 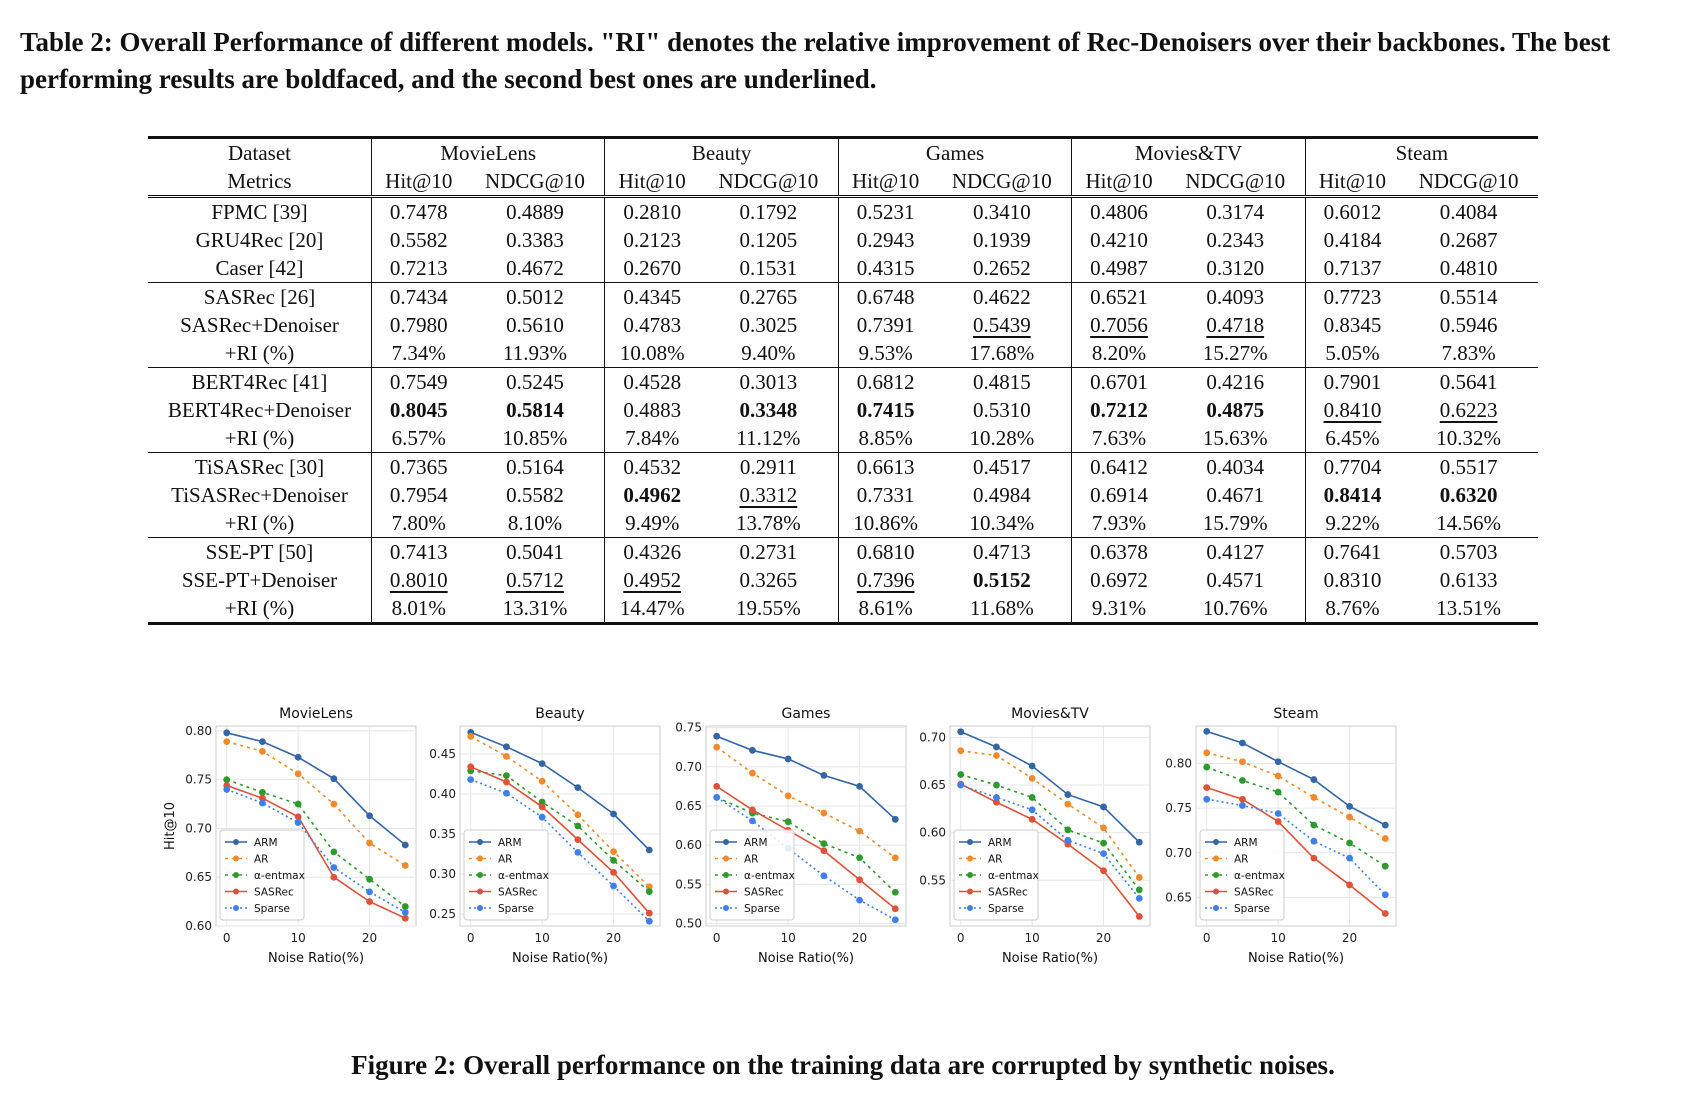 I want to click on cell-value: 0.5231, so click(x=885, y=211).